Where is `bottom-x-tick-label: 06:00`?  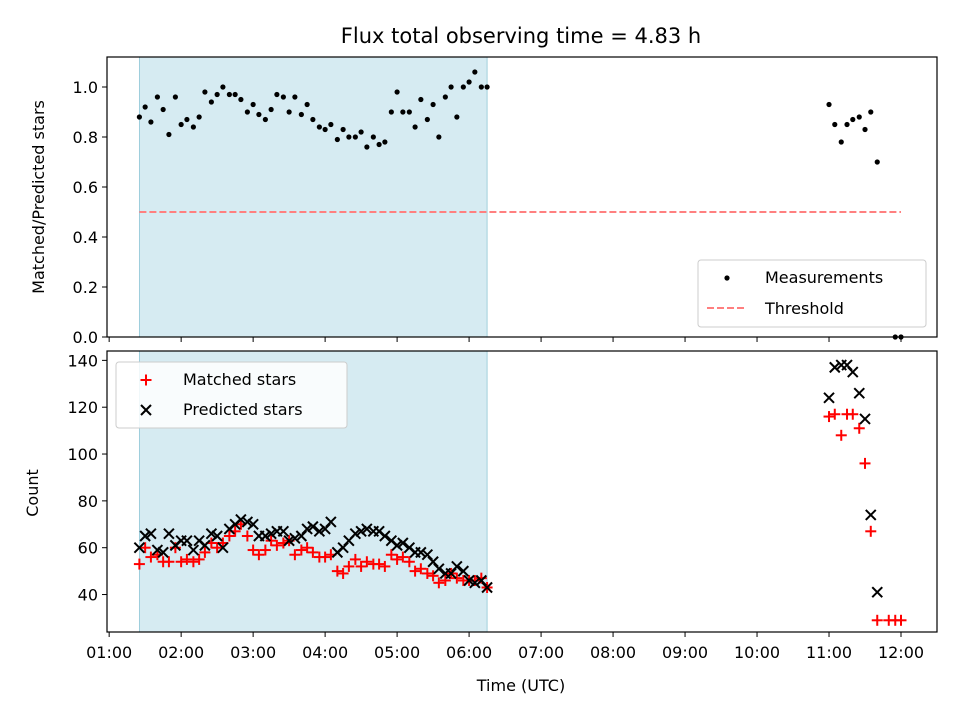 bottom-x-tick-label: 06:00 is located at coordinates (469, 652).